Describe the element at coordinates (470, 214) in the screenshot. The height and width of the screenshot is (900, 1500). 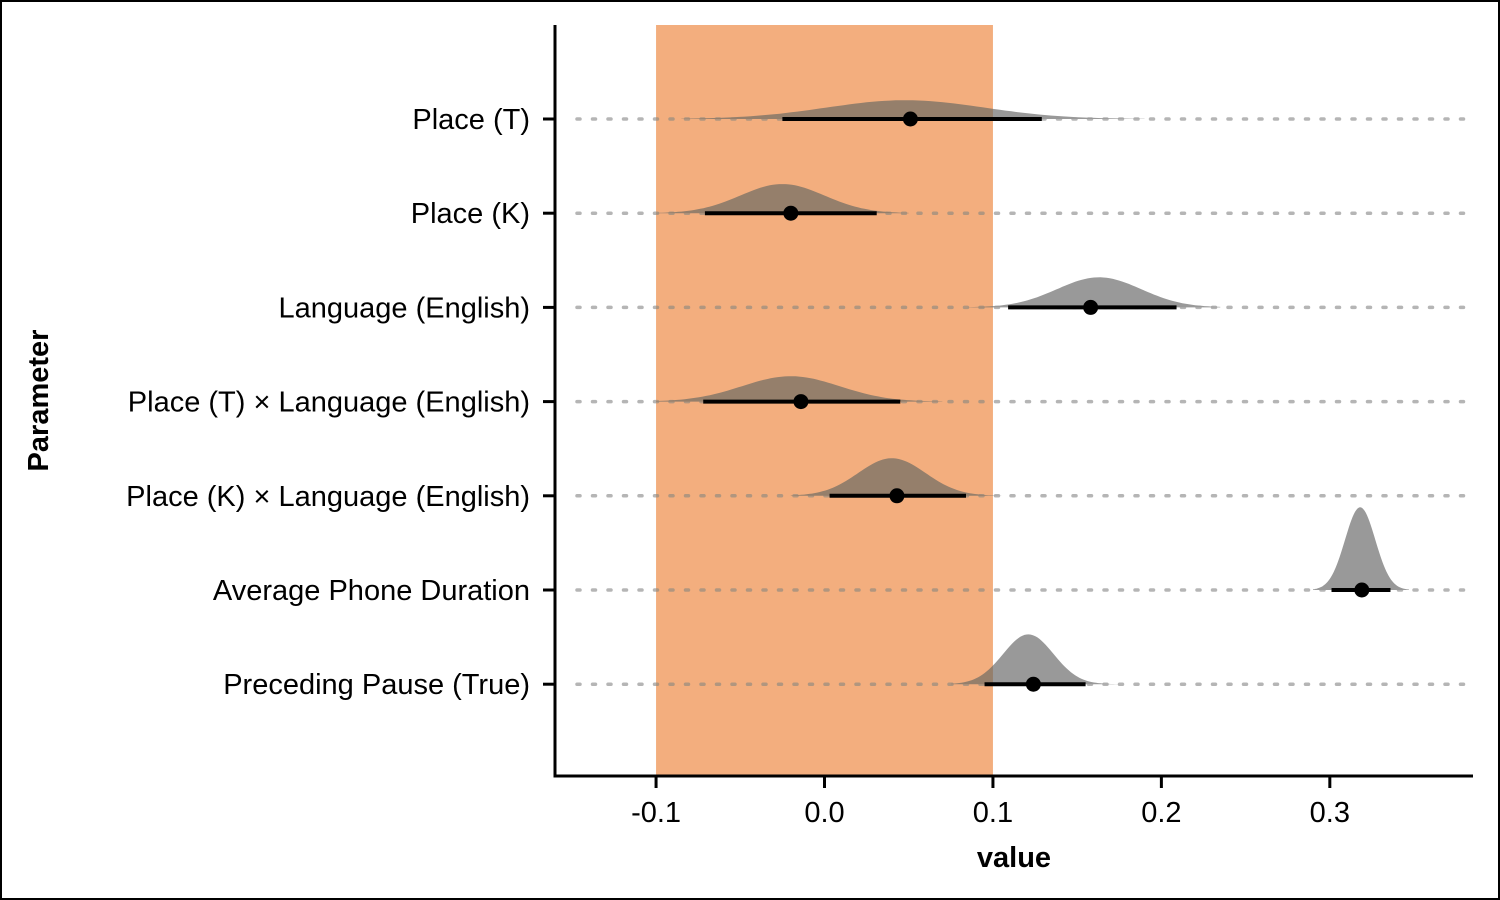
I see `param-2-label: Place (K)` at that location.